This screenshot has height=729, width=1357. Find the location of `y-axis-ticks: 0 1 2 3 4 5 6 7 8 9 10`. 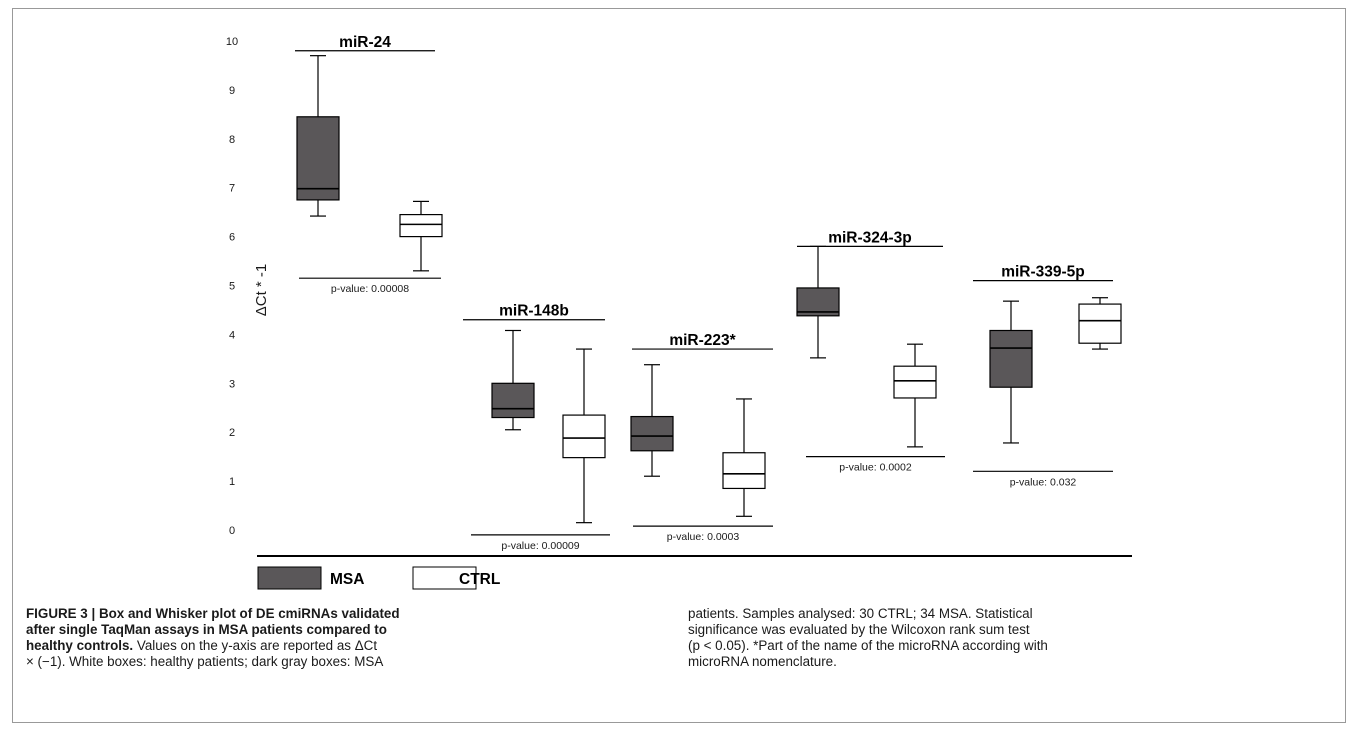

y-axis-ticks: 0 1 2 3 4 5 6 7 8 9 10 is located at coordinates (232, 286).